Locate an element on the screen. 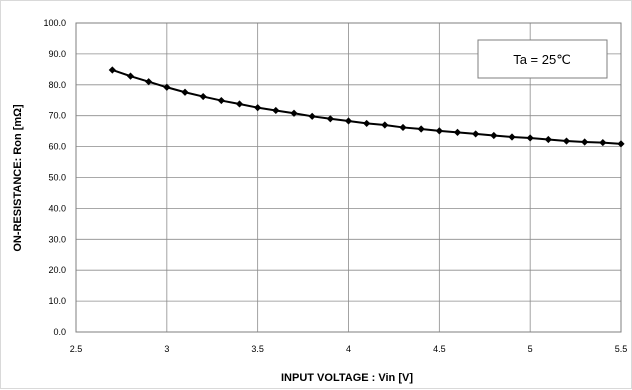 The width and height of the screenshot is (632, 390). y-tick-label: 60.0 is located at coordinates (57, 147).